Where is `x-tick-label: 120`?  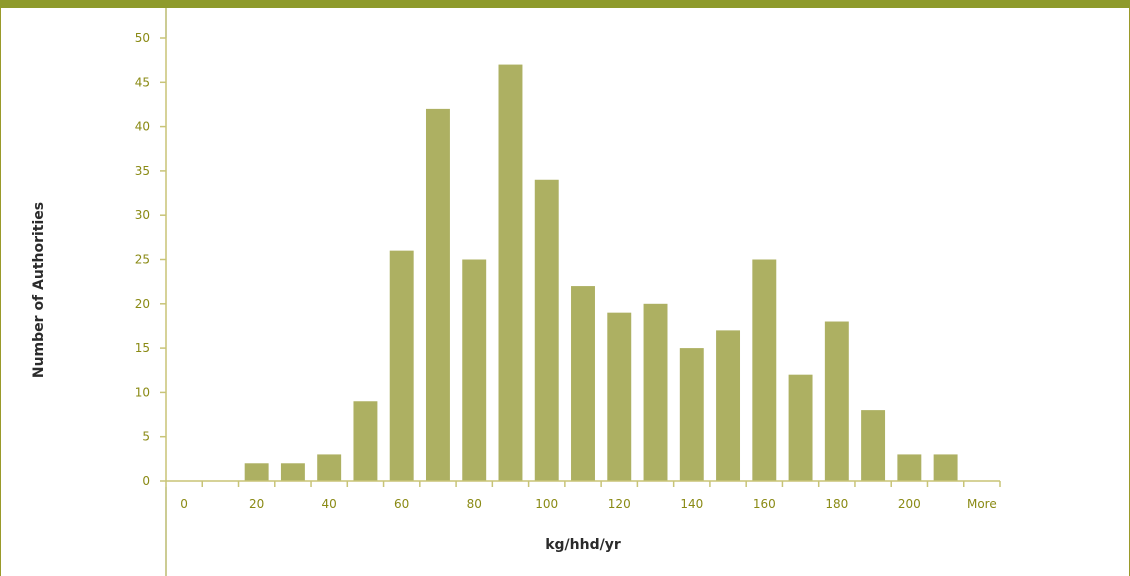 x-tick-label: 120 is located at coordinates (619, 504).